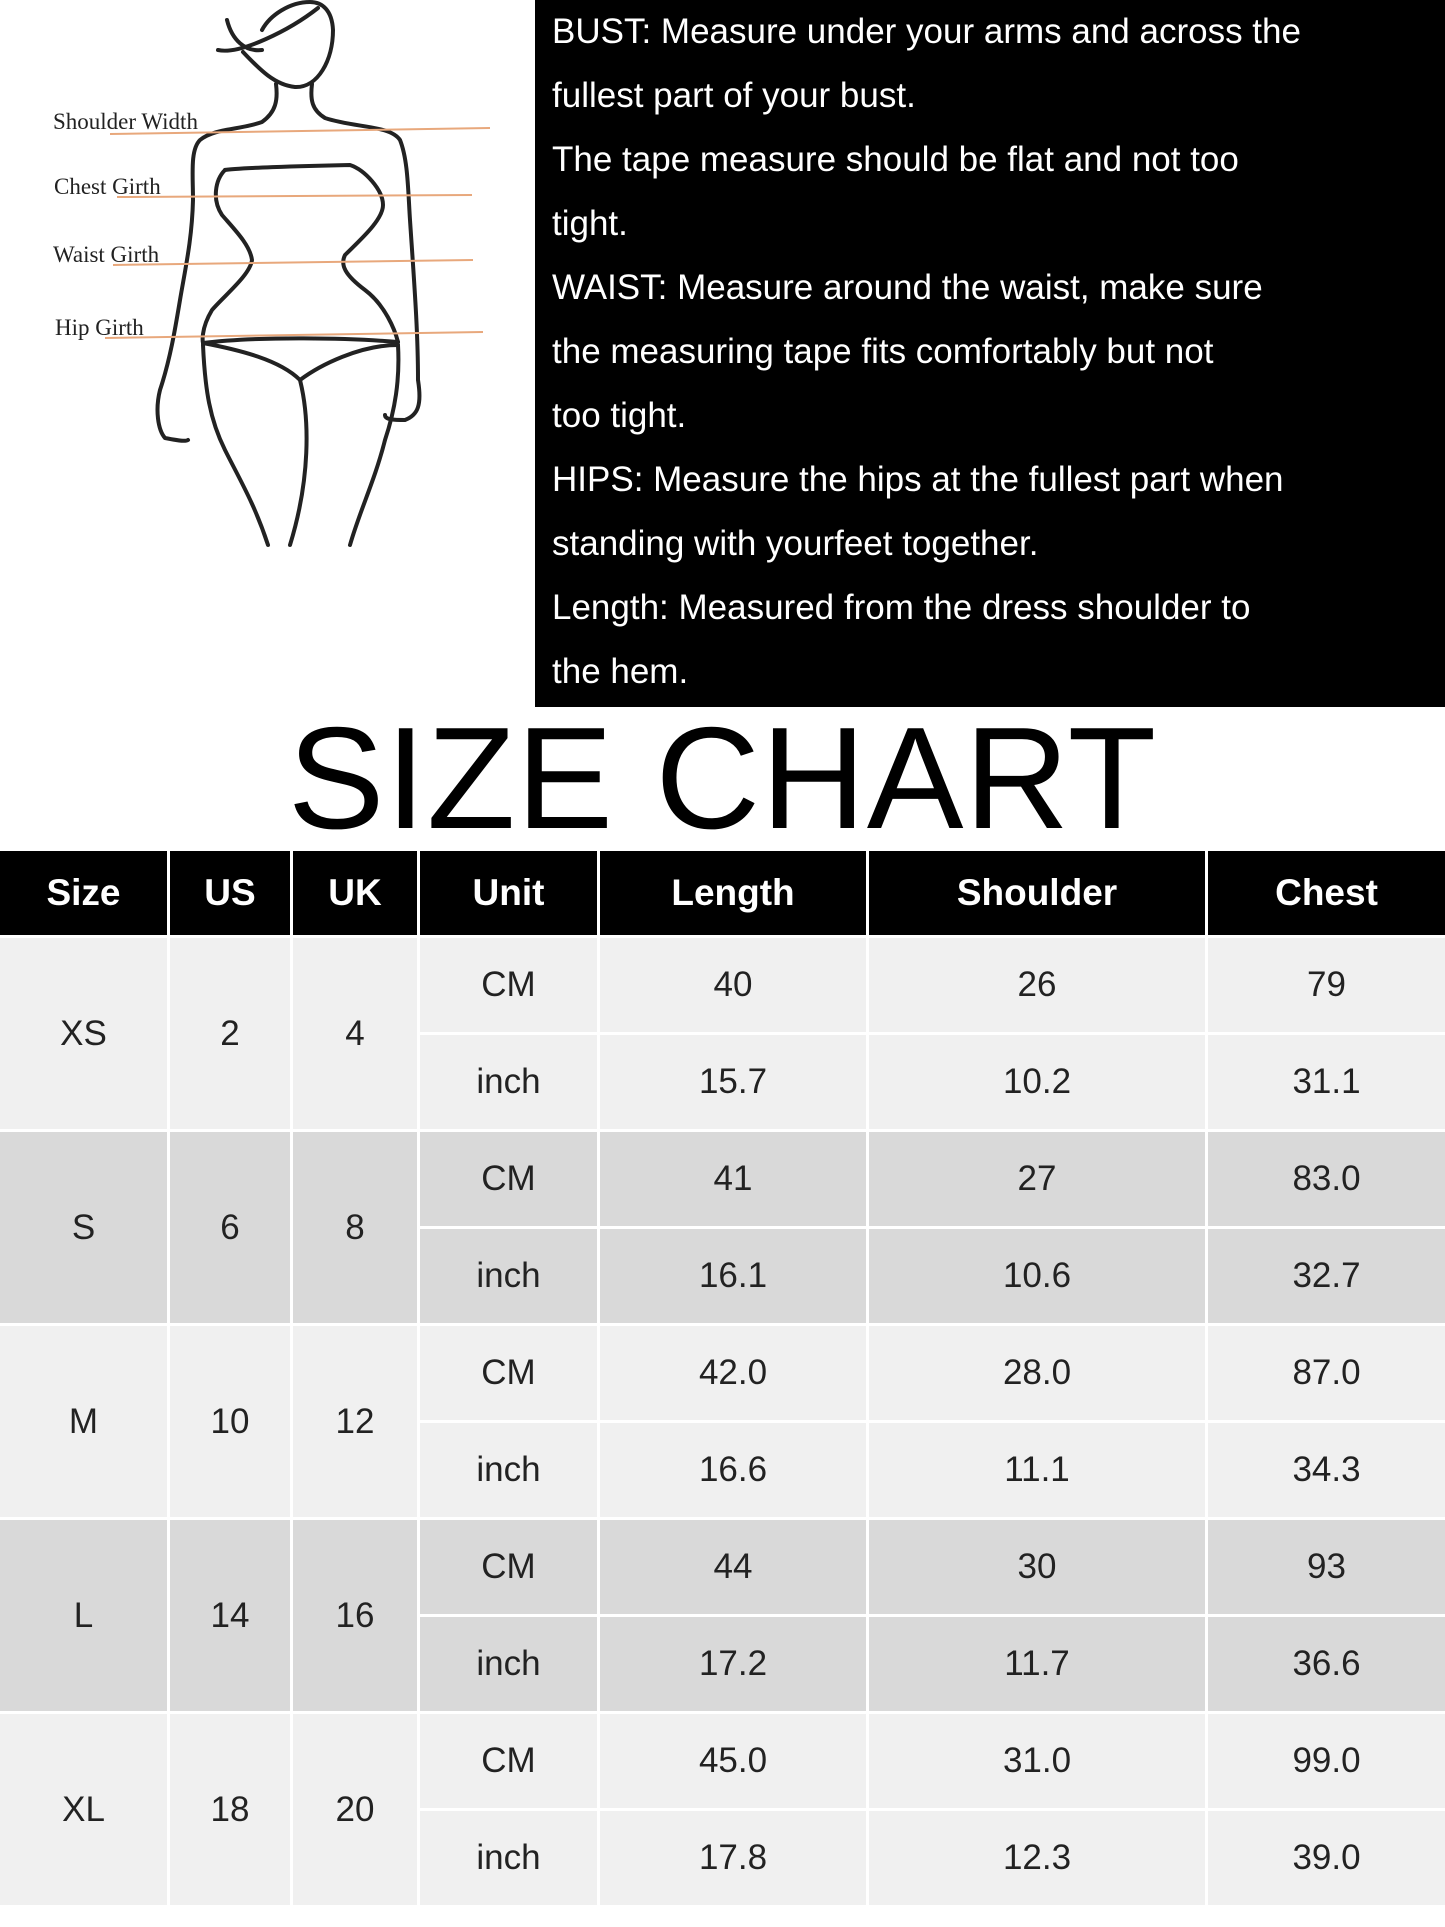 This screenshot has height=1927, width=1445. What do you see at coordinates (355, 1615) in the screenshot?
I see `cell-uk: 16` at bounding box center [355, 1615].